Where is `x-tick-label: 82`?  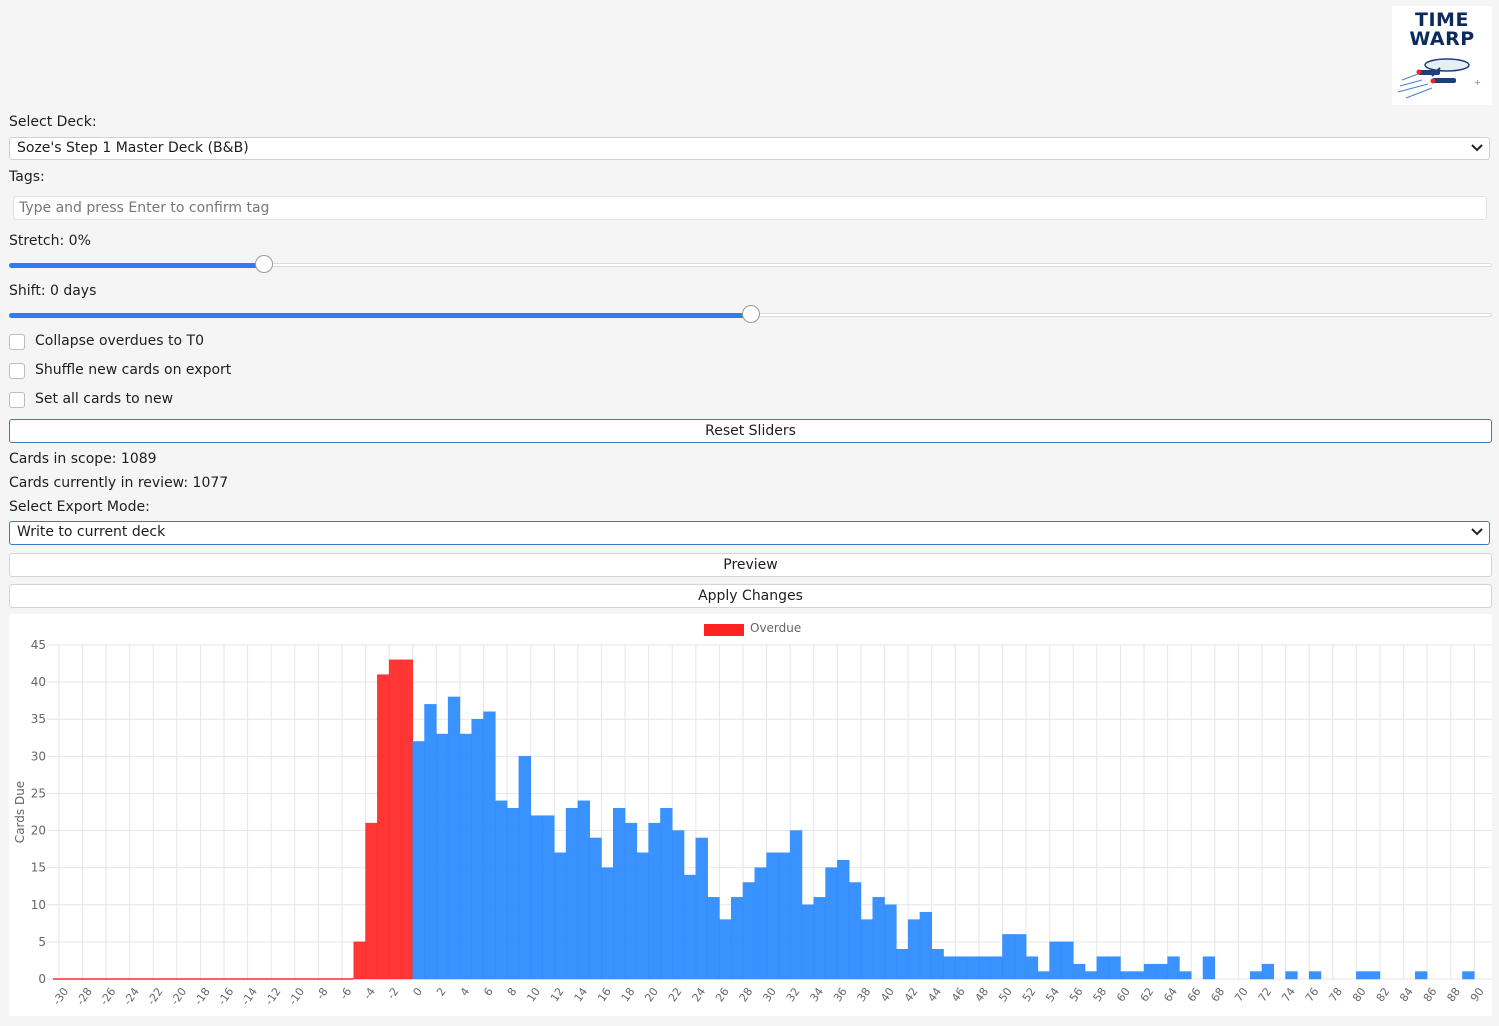 x-tick-label: 82 is located at coordinates (1383, 994).